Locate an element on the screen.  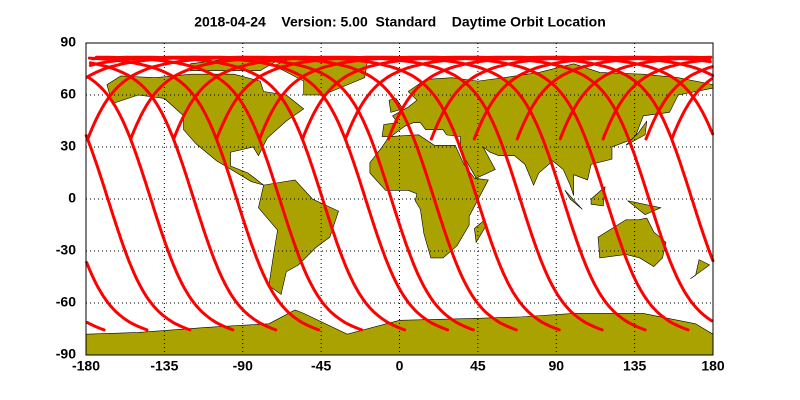
y-tick-label: -90 is located at coordinates (66, 354).